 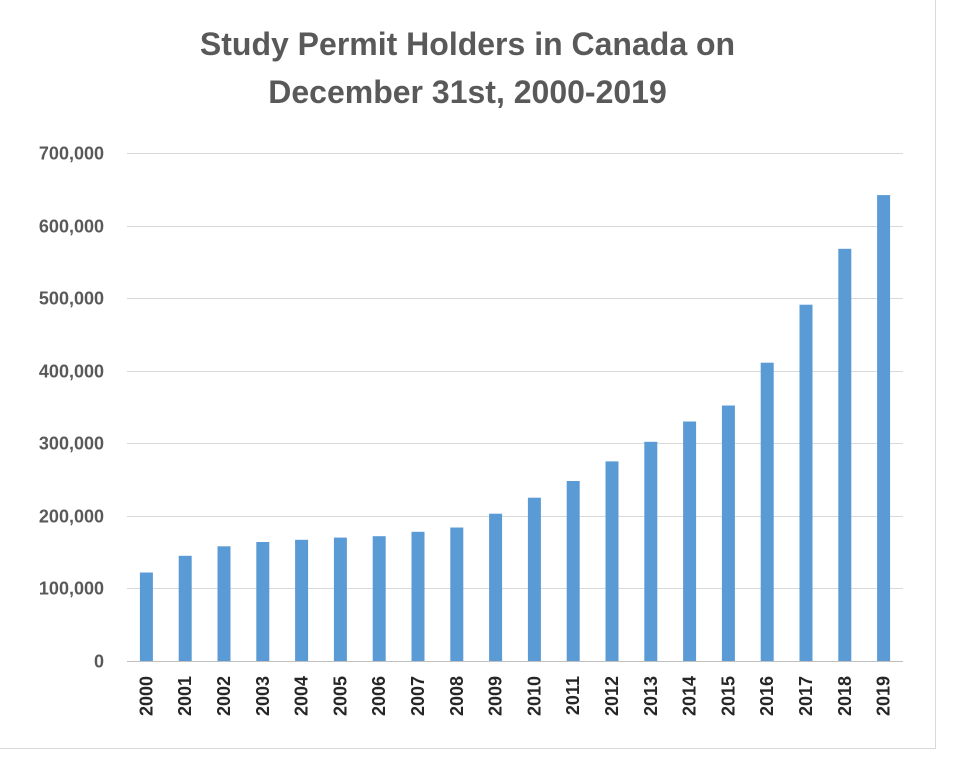 I want to click on bar-2012, so click(x=612, y=561).